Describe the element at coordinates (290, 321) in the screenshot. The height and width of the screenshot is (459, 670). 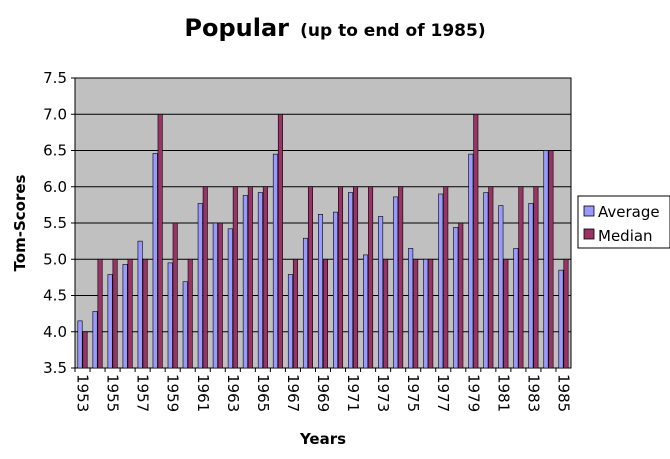
I see `bar-average-1967` at that location.